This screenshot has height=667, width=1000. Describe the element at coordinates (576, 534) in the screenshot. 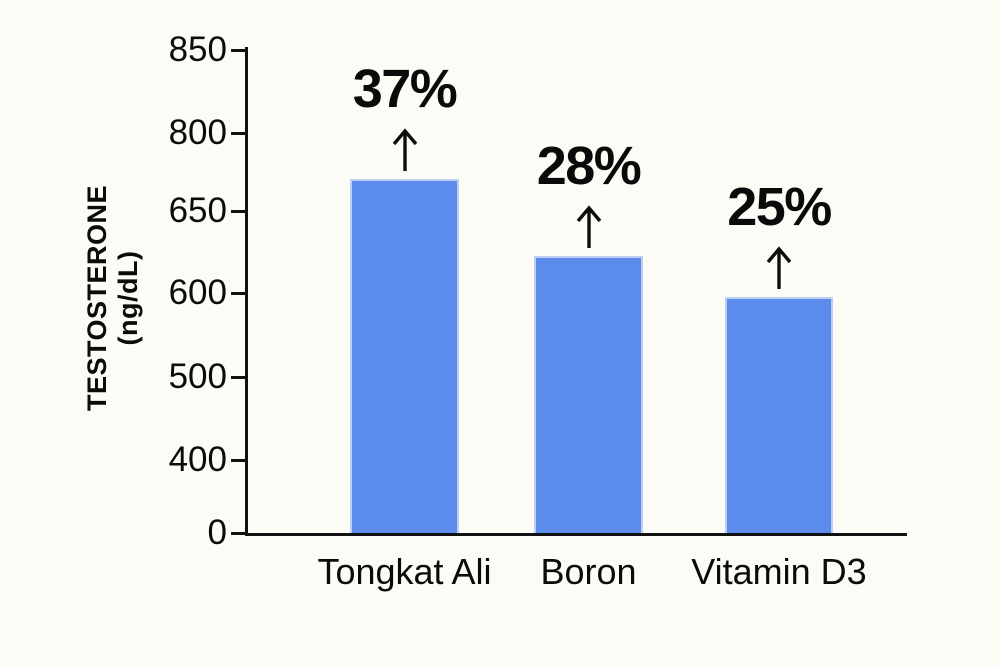

I see `x-axis-line` at that location.